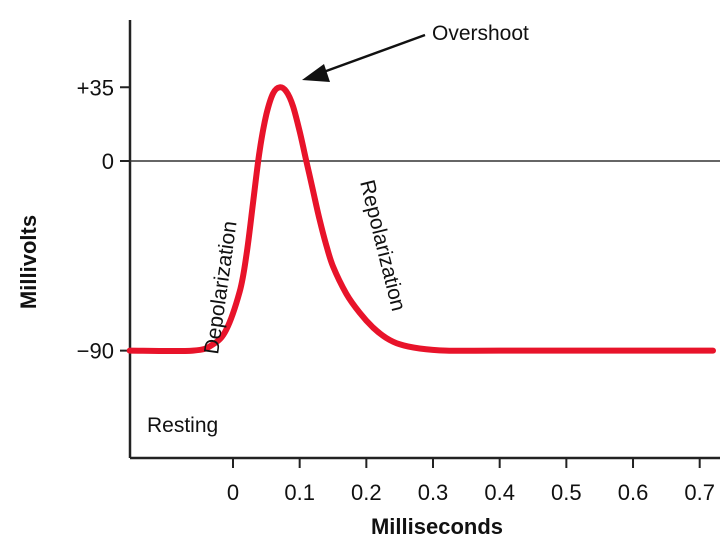 This screenshot has height=540, width=720. What do you see at coordinates (437, 526) in the screenshot?
I see `x-axis-title: Milliseconds` at bounding box center [437, 526].